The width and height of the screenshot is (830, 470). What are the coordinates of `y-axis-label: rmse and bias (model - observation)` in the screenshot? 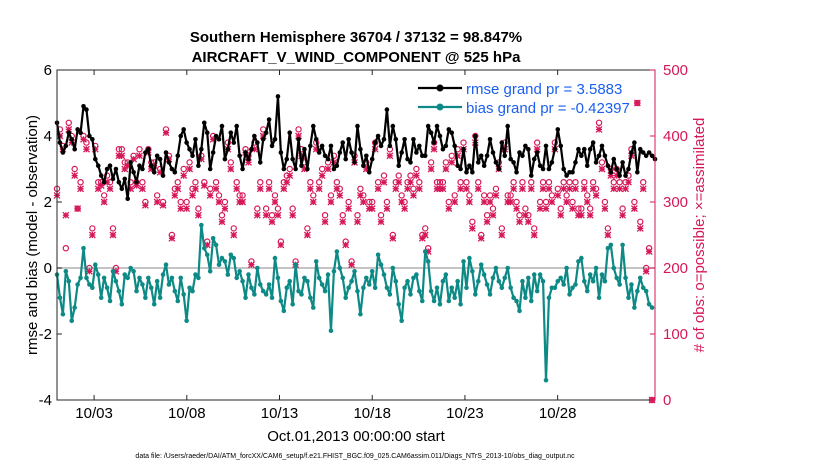 It's located at (32, 235).